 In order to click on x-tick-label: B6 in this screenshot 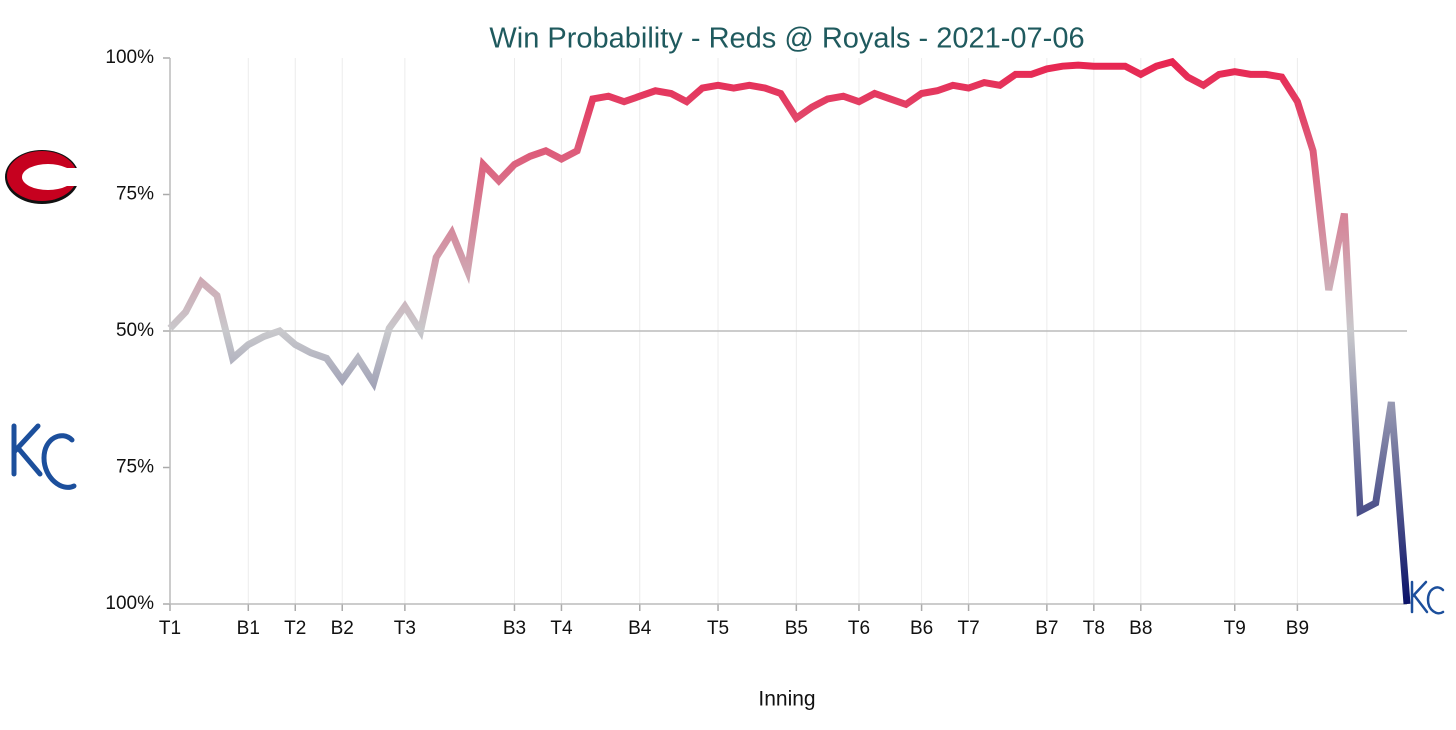, I will do `click(921, 628)`.